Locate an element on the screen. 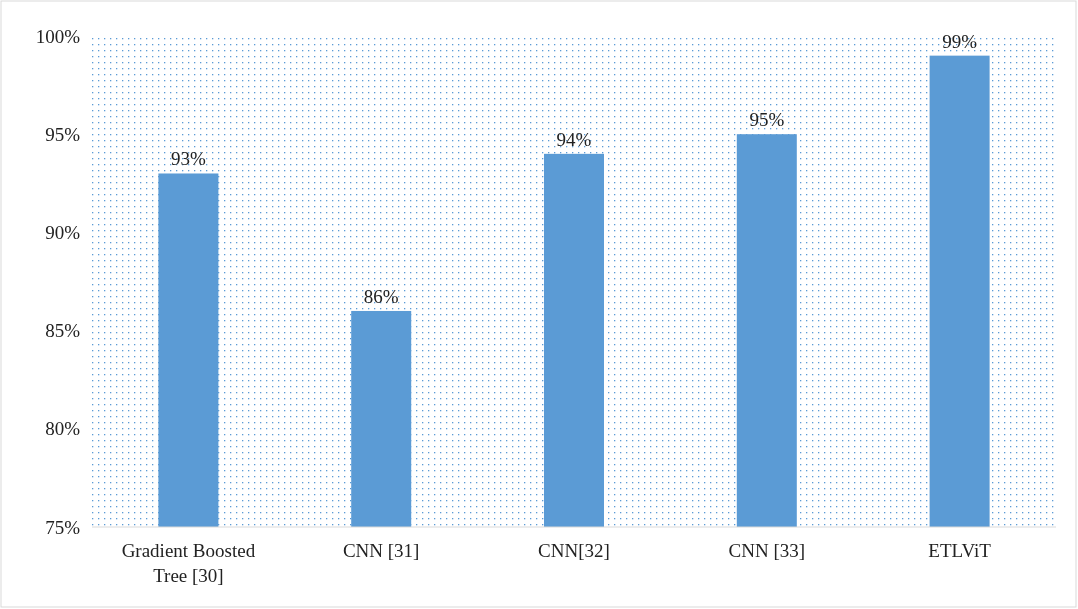 This screenshot has height=609, width=1078. data-label: 99% is located at coordinates (960, 41).